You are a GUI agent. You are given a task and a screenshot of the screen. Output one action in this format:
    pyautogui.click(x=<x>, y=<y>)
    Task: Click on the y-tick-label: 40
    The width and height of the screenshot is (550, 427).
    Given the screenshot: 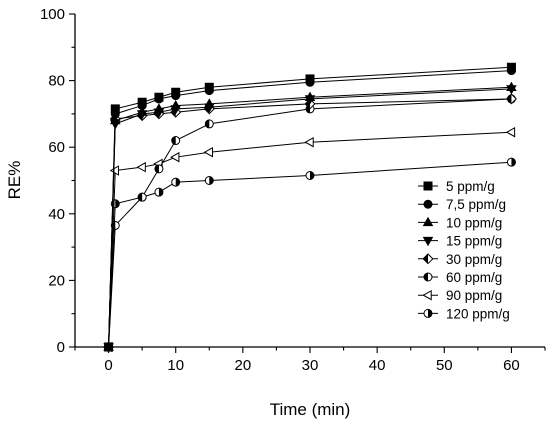 What is the action you would take?
    pyautogui.click(x=56, y=214)
    